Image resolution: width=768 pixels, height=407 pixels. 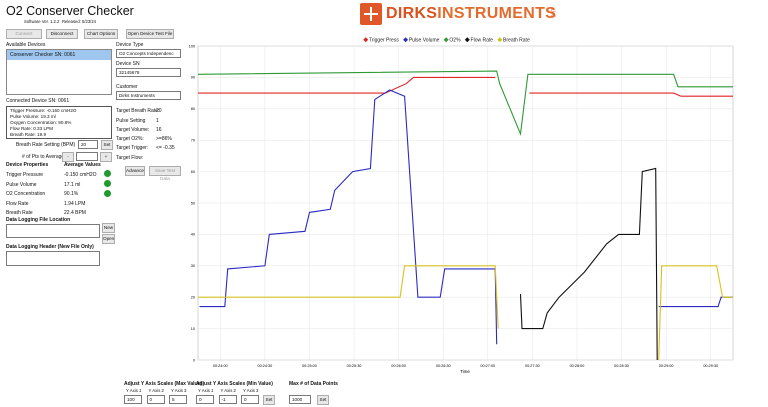 I want to click on target-label: Pulse Setting, so click(x=131, y=121).